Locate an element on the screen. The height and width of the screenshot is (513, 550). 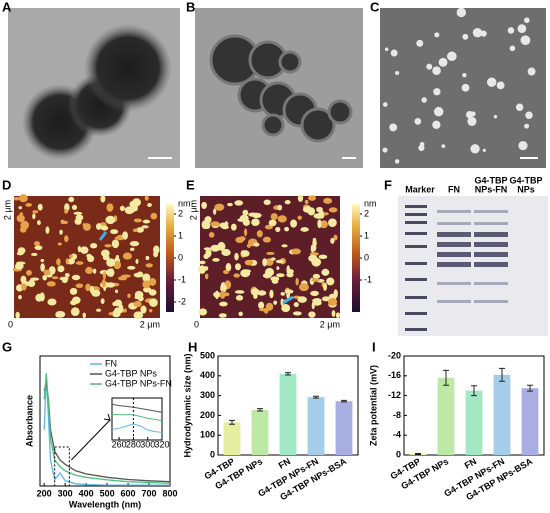
panel-label: I is located at coordinates (374, 346).